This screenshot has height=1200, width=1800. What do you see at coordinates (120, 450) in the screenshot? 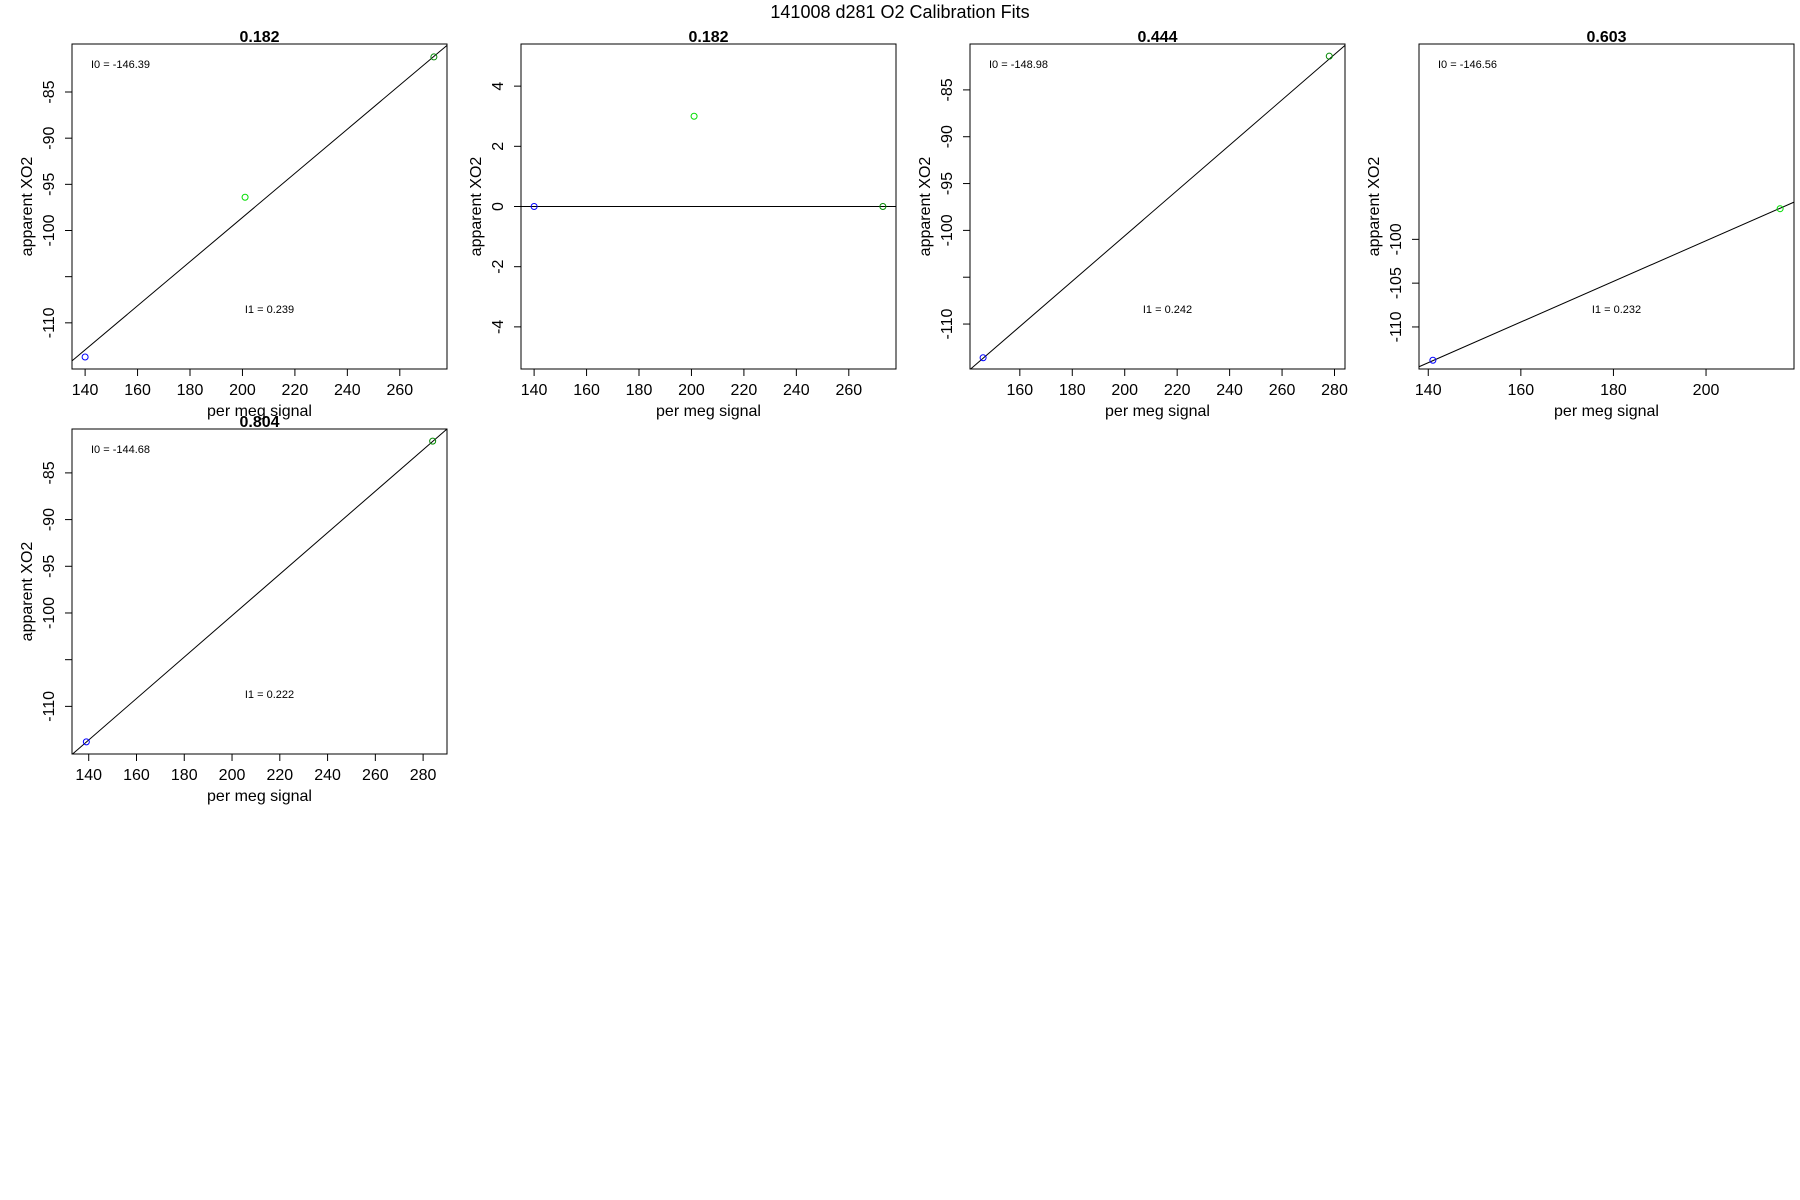
I see `intercept-annotation: I0 = -144.68` at bounding box center [120, 450].